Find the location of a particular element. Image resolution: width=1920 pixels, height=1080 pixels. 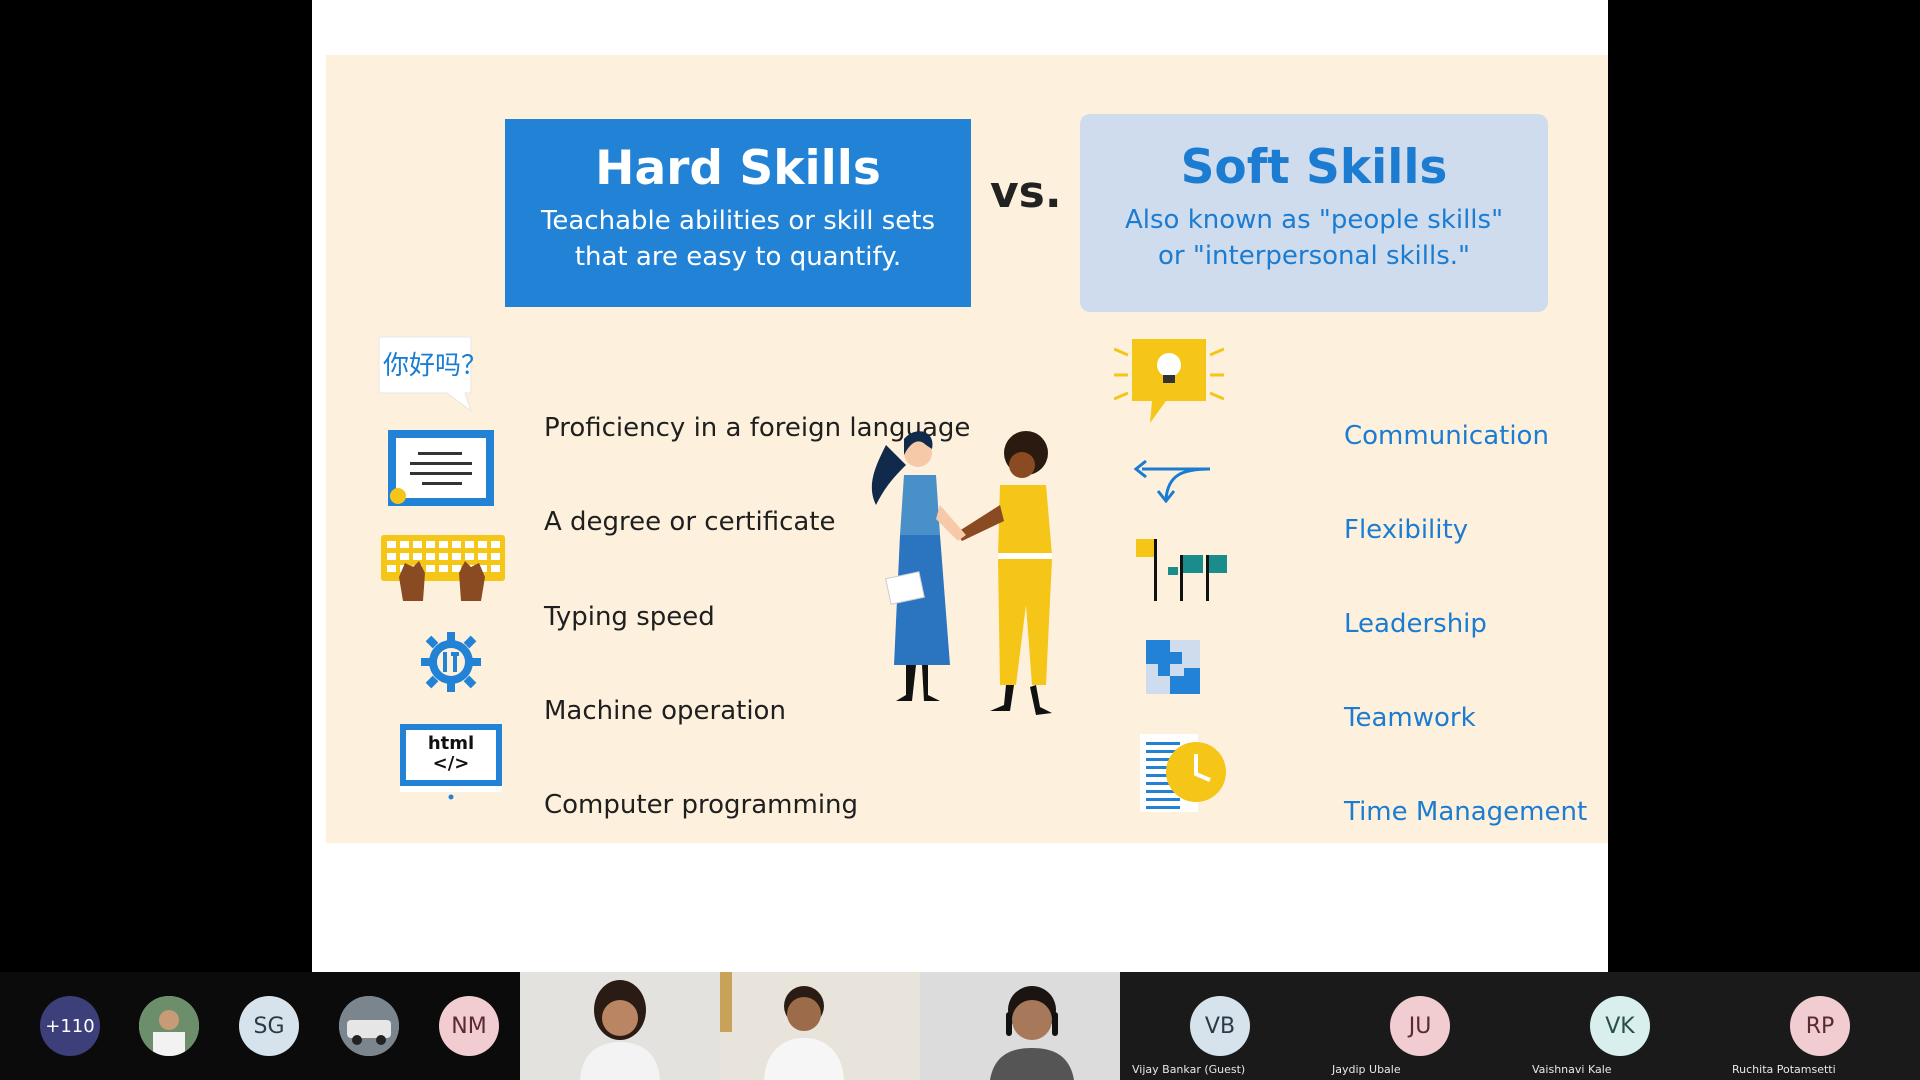

hard-skills-title: Hard Skills is located at coordinates (738, 168).